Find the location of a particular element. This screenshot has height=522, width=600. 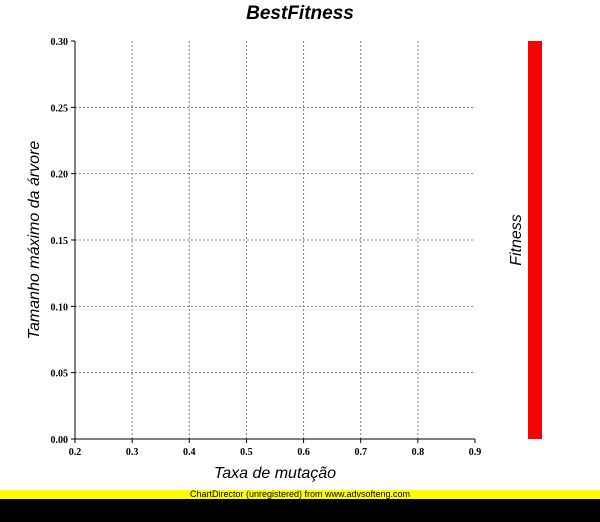

x-tick-label: 0.9 is located at coordinates (475, 452).